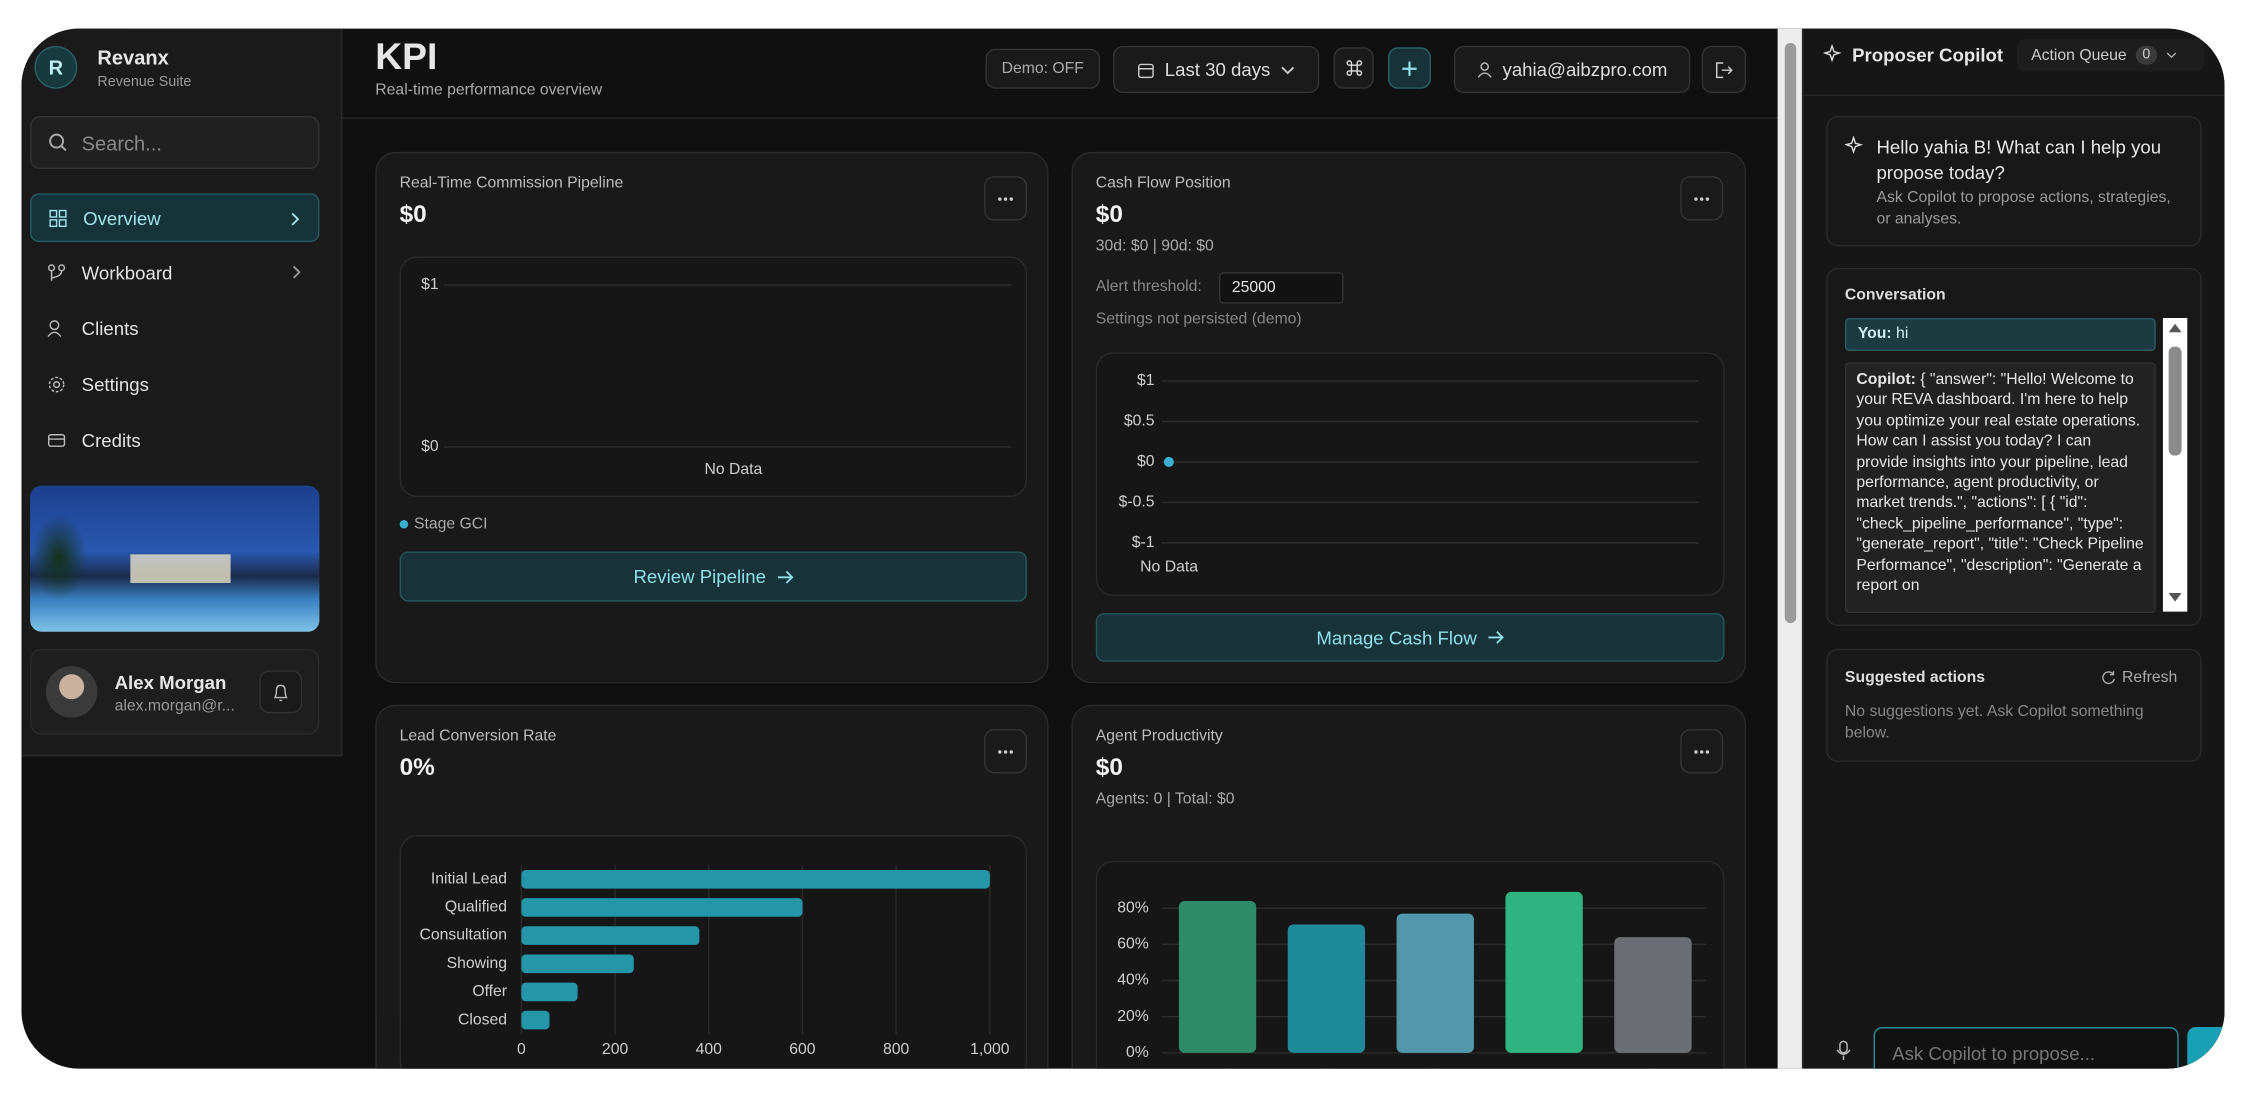 The image size is (2246, 1100). I want to click on demo-toggle: Demo: OFF, so click(1043, 68).